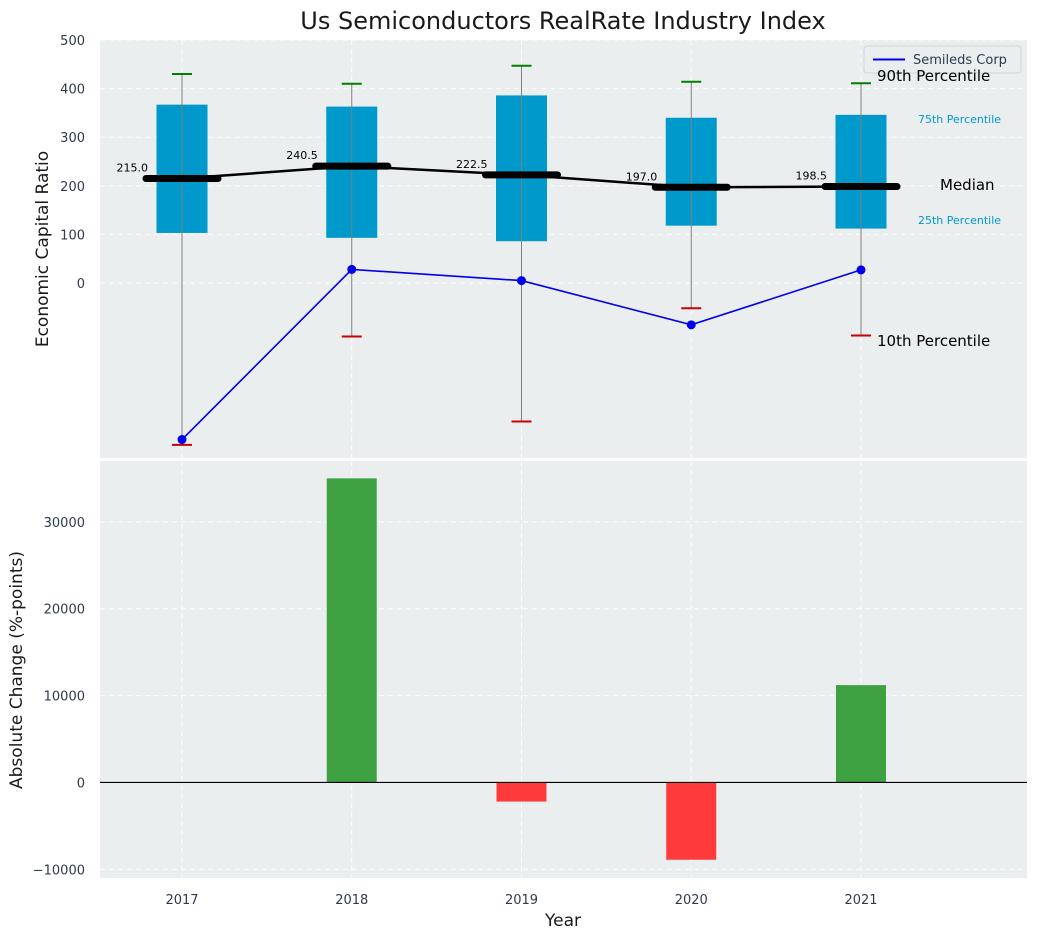 The width and height of the screenshot is (1038, 940). I want to click on median-value-label-2018: 240.5, so click(302, 155).